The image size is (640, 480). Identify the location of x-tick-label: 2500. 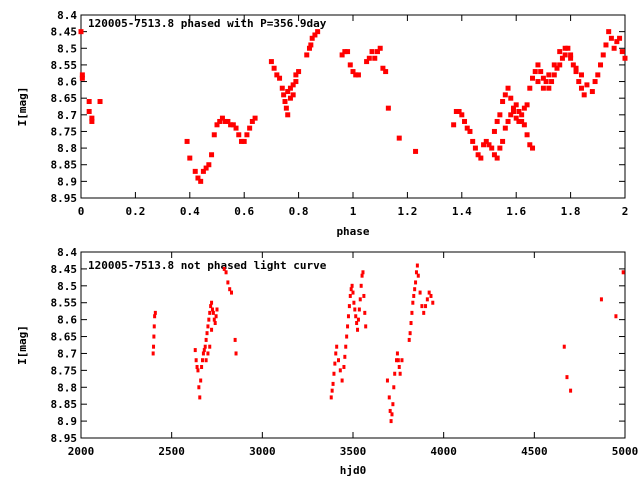
(171, 451).